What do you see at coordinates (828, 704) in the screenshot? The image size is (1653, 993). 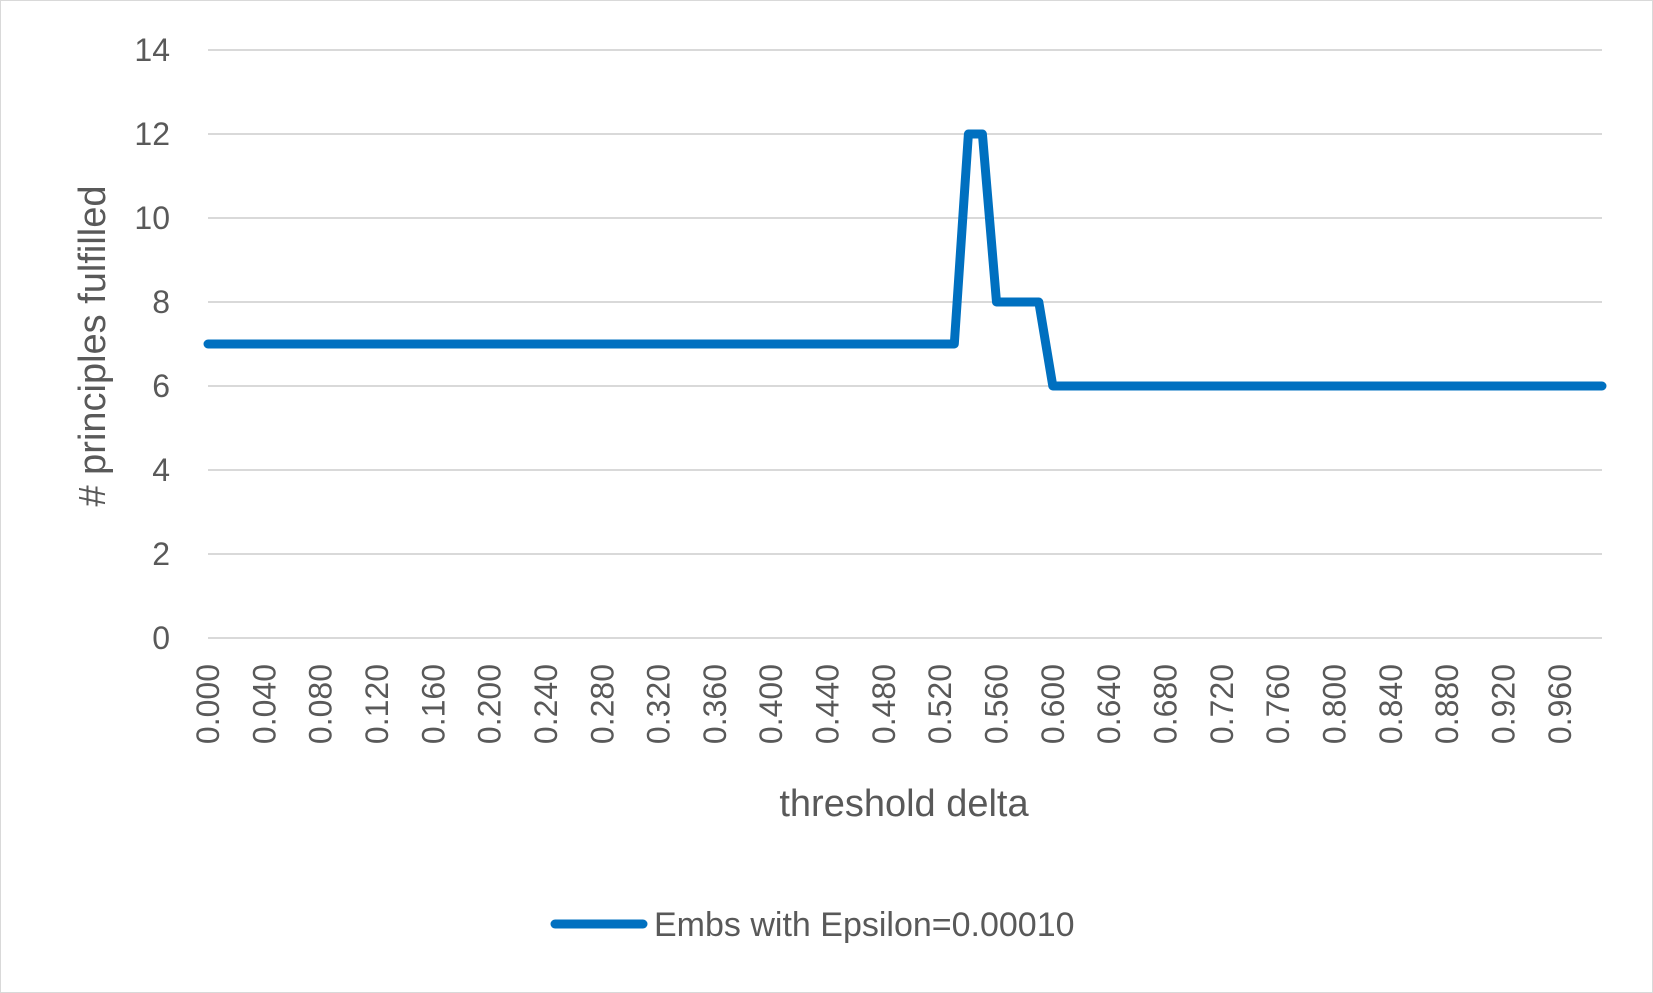 I see `x-tick-label: 0.440` at bounding box center [828, 704].